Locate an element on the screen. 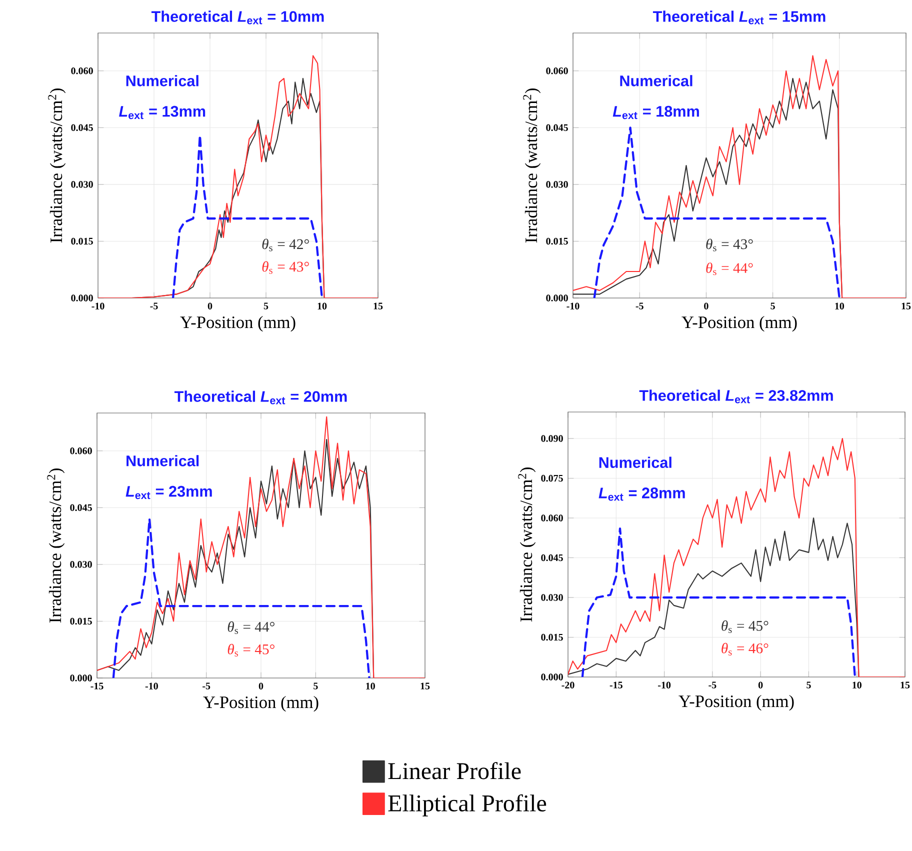 The height and width of the screenshot is (851, 912). annotation: L$_{ext}$ = 28mm is located at coordinates (641, 494).